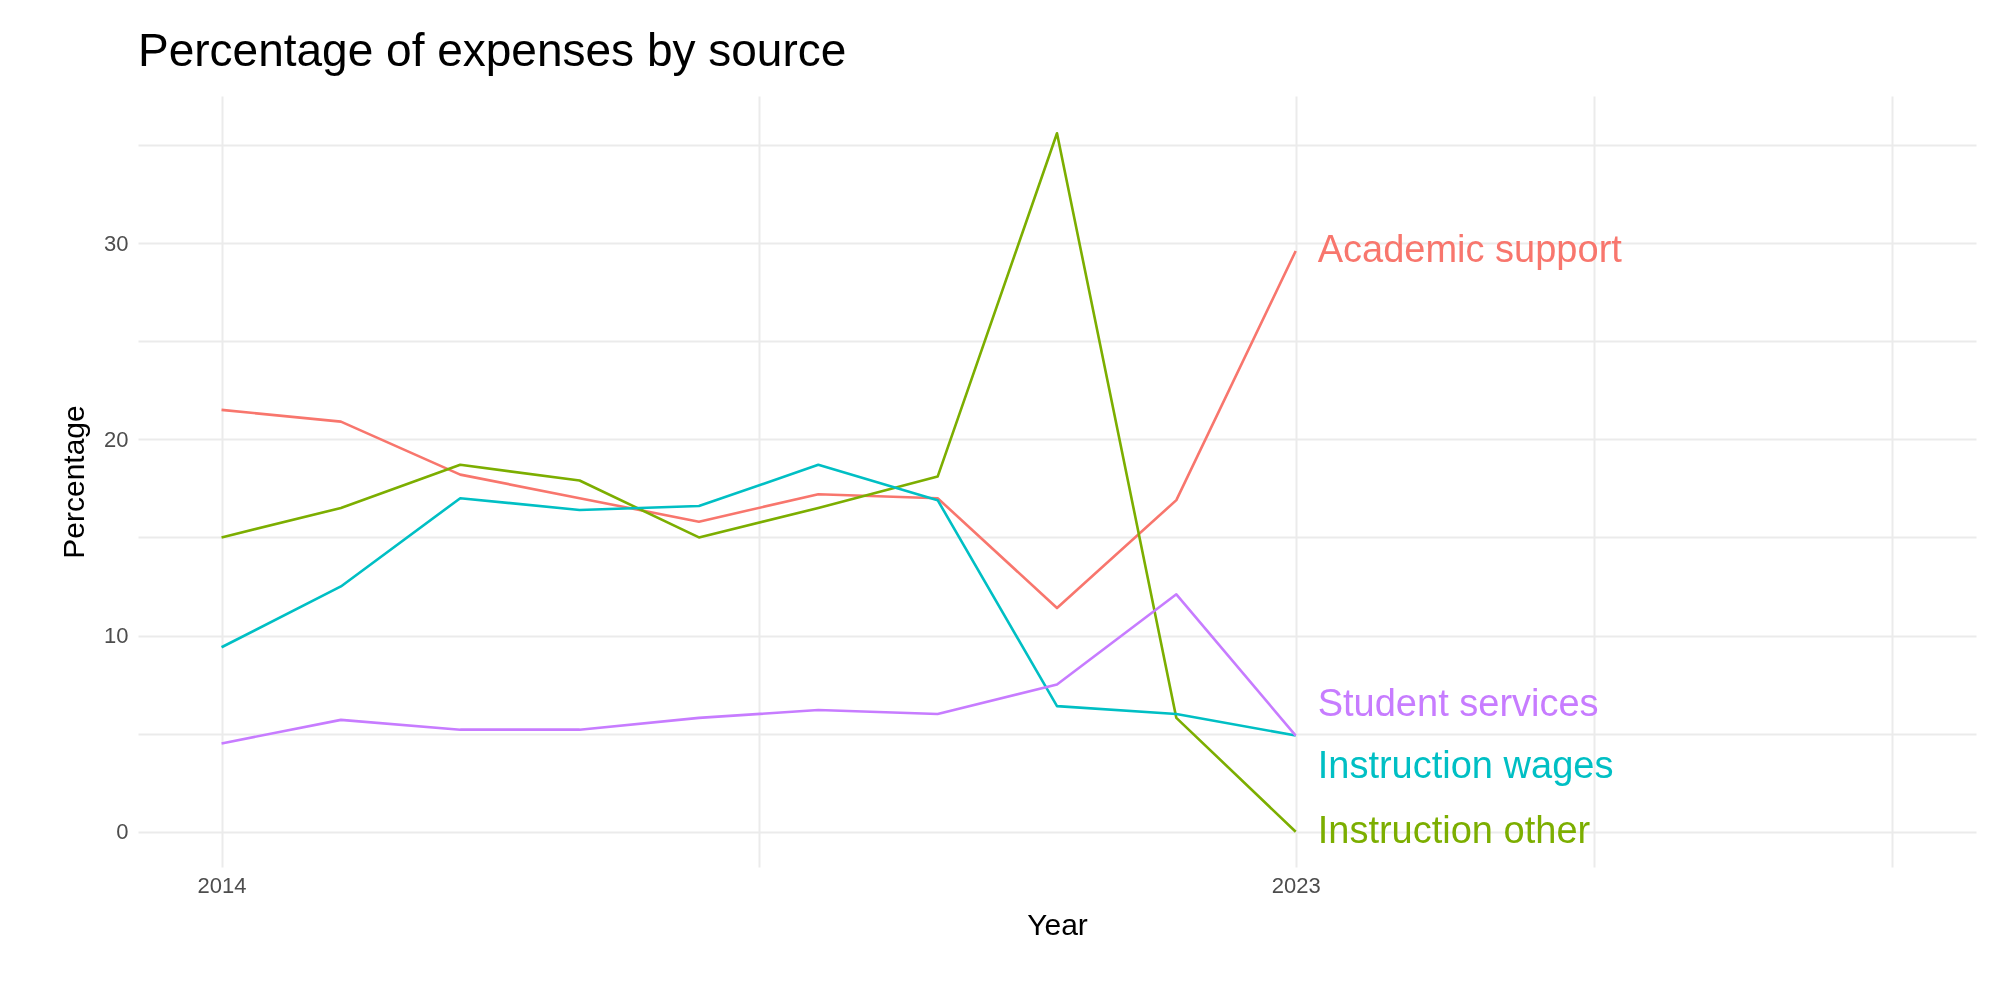 The image size is (2000, 1000). What do you see at coordinates (1458, 702) in the screenshot?
I see `series-label: Student services` at bounding box center [1458, 702].